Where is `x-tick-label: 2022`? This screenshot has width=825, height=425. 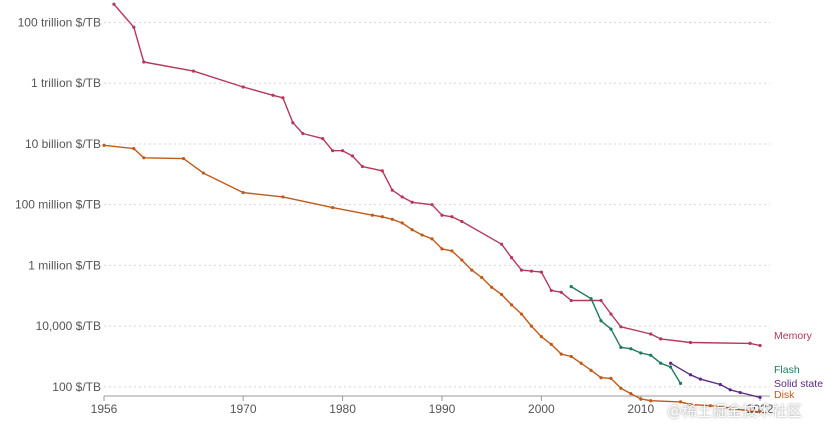
x-tick-label: 2022 is located at coordinates (760, 409).